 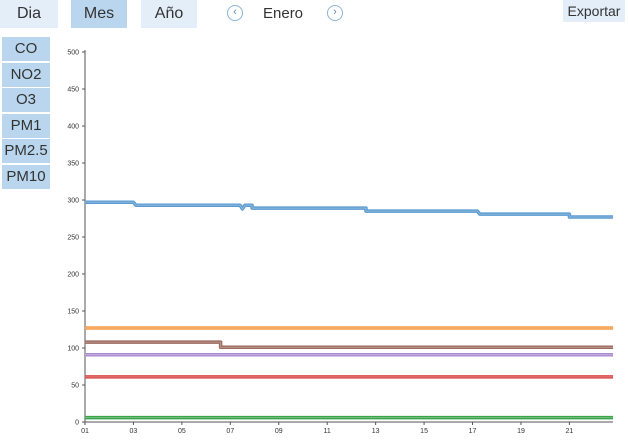 What do you see at coordinates (73, 127) in the screenshot?
I see `y-tick-label: 400` at bounding box center [73, 127].